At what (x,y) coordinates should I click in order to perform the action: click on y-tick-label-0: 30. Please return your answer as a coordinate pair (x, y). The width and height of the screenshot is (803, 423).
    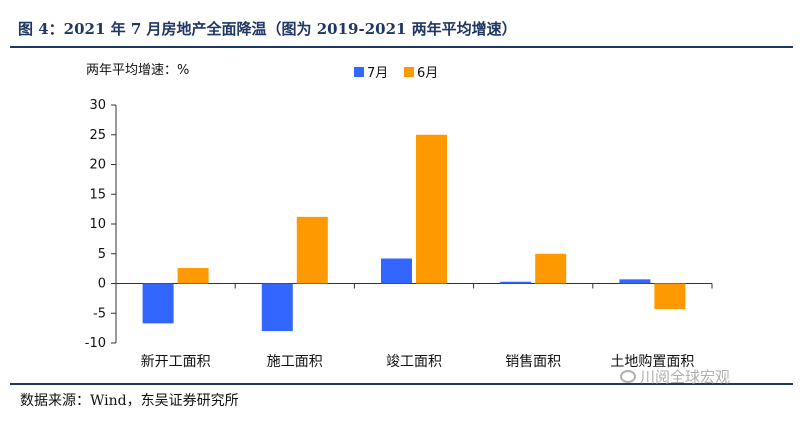
    Looking at the image, I should click on (97, 105).